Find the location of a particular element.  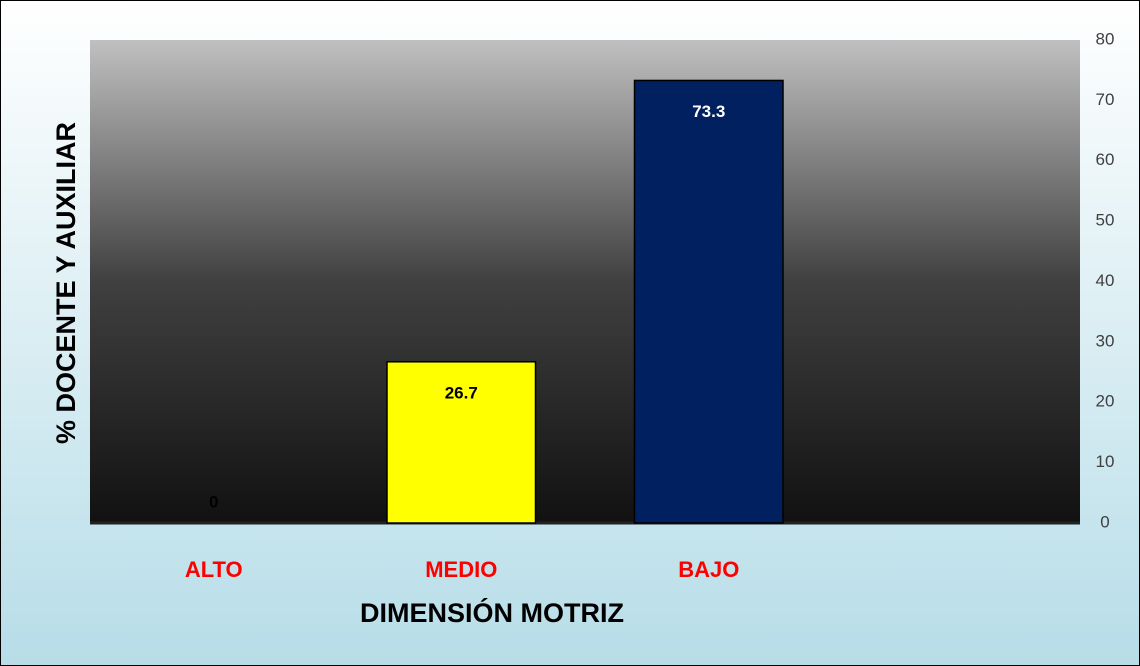

data-label: 0 is located at coordinates (213, 501).